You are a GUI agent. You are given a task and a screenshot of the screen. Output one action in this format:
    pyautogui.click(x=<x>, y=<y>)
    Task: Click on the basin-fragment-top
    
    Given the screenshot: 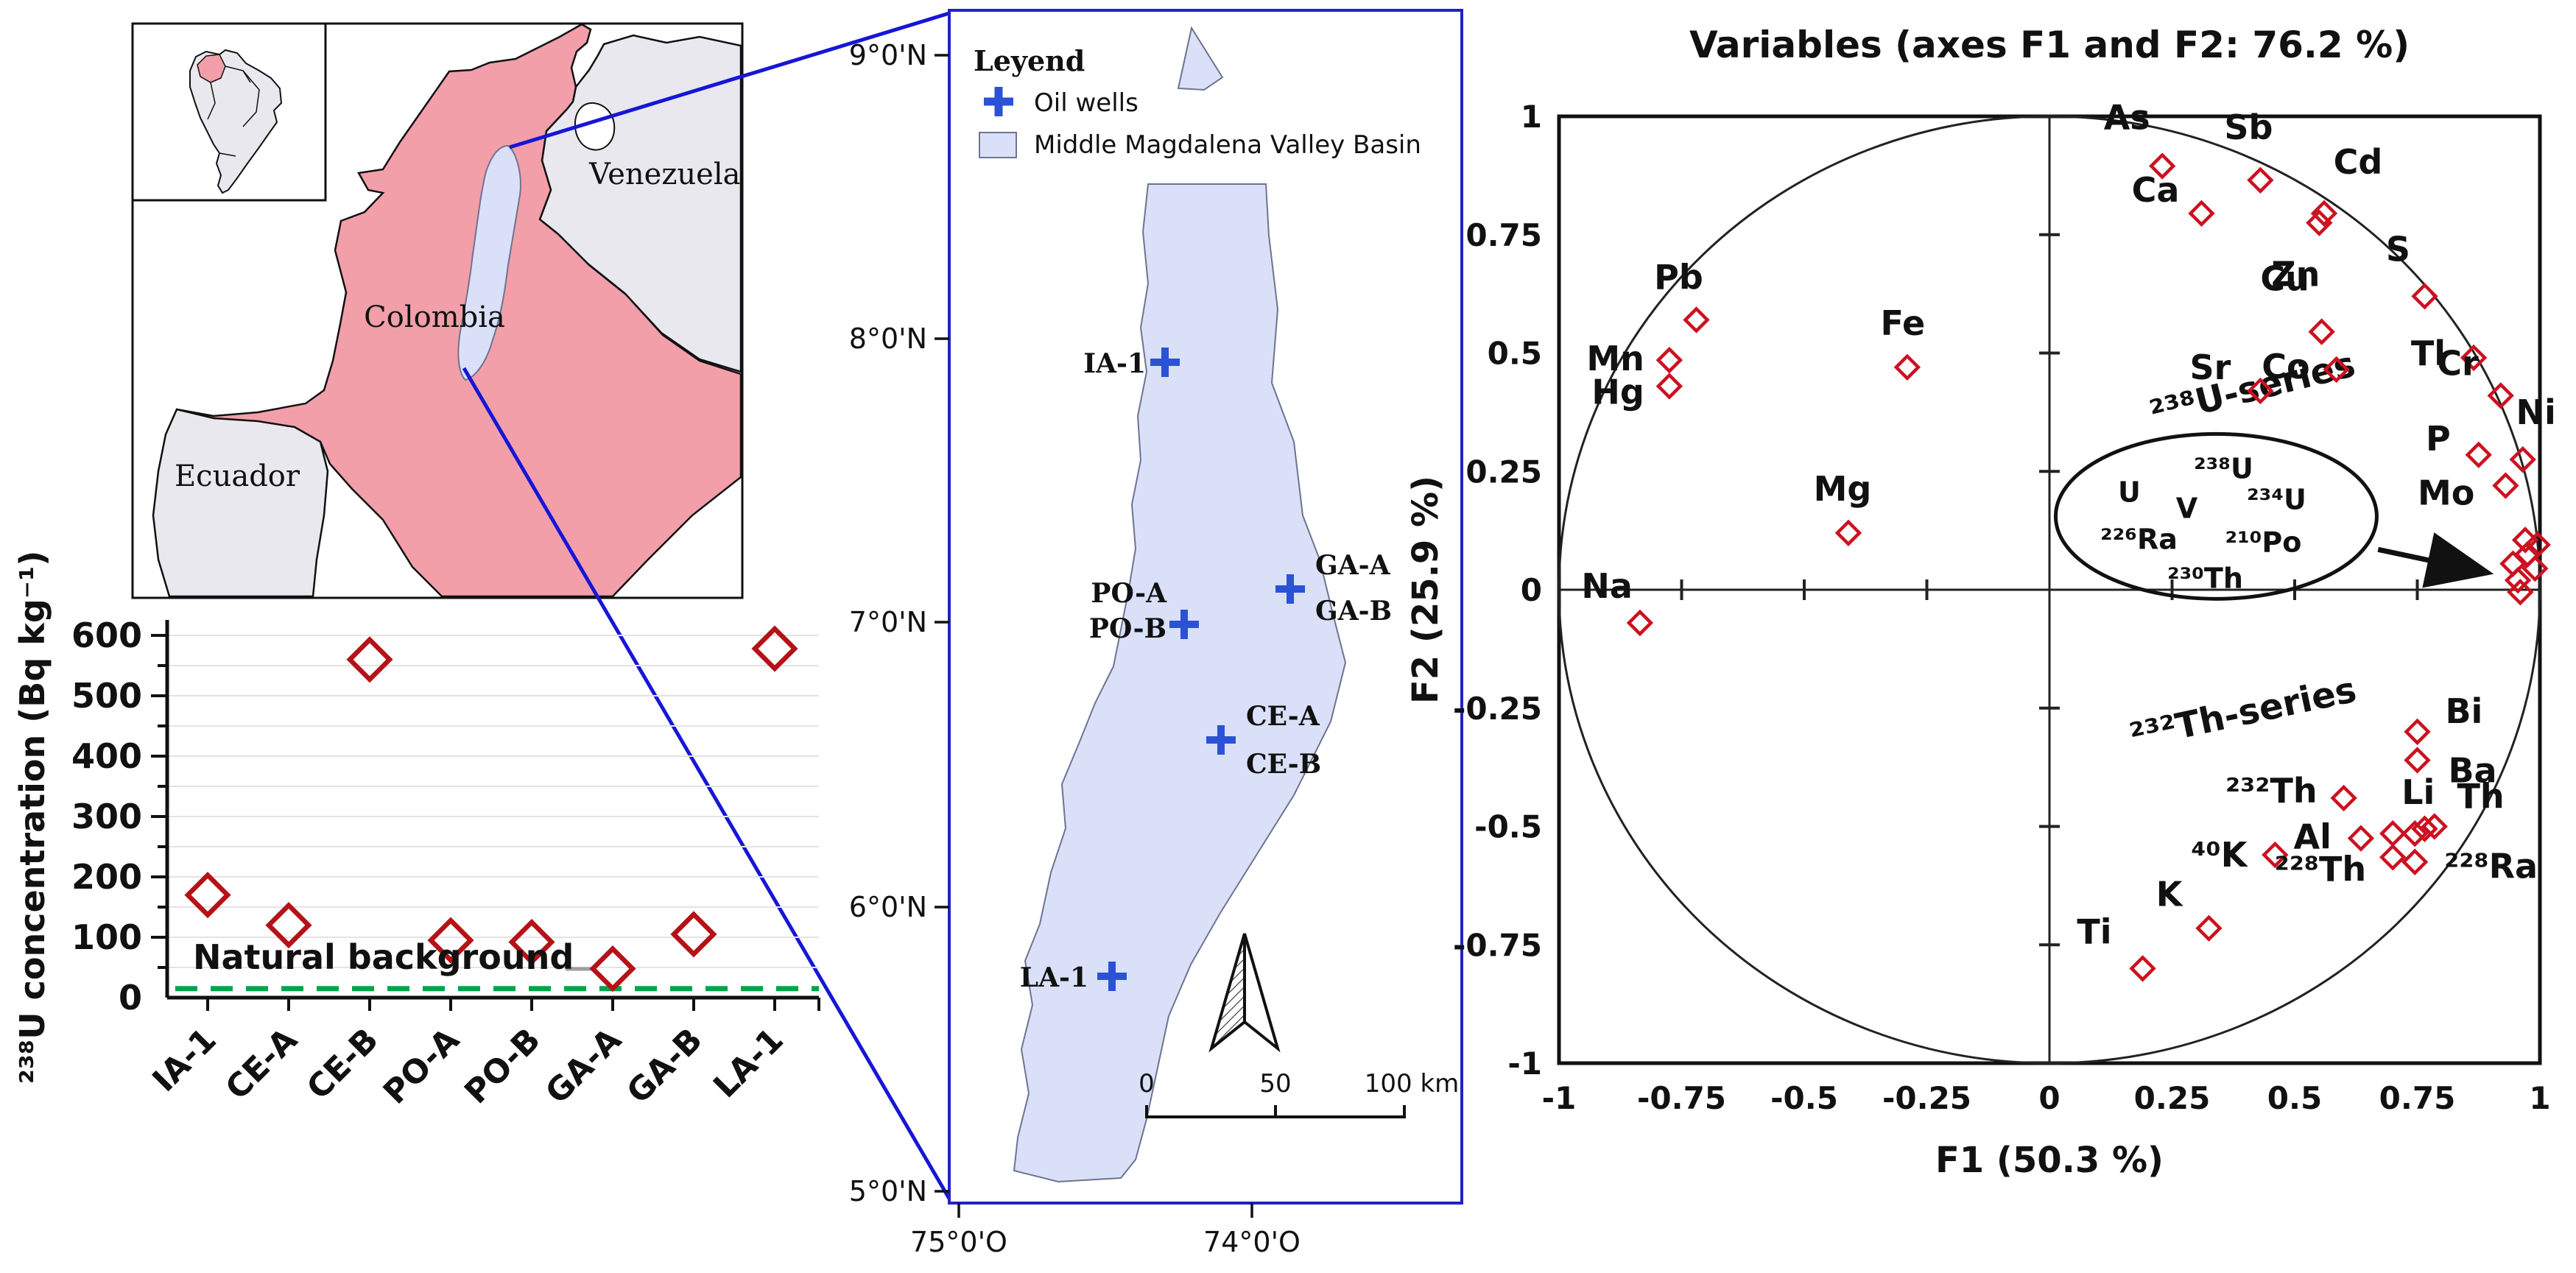 What is the action you would take?
    pyautogui.click(x=1200, y=58)
    